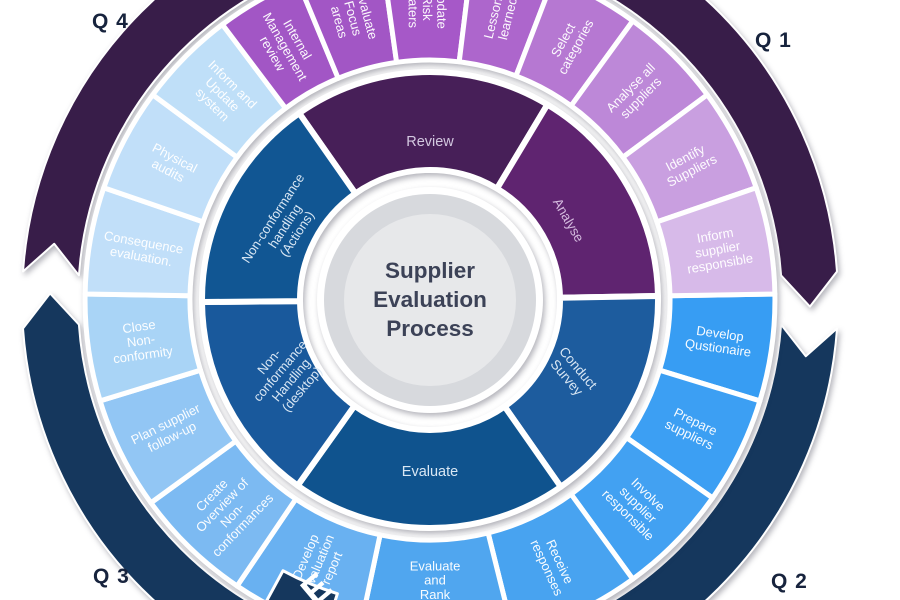 This screenshot has height=600, width=900. What do you see at coordinates (135, 138) in the screenshot?
I see `q4-arrow-band` at bounding box center [135, 138].